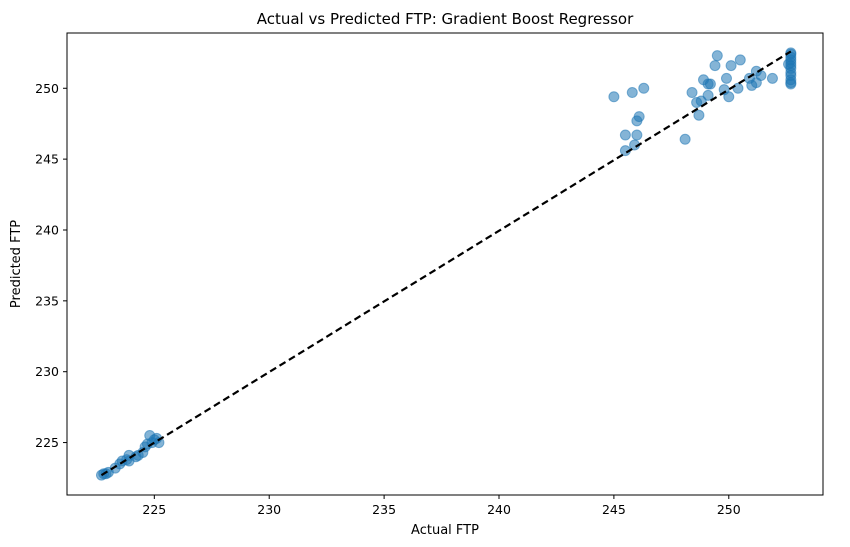  What do you see at coordinates (47, 159) in the screenshot?
I see `y-tick-label: 245` at bounding box center [47, 159].